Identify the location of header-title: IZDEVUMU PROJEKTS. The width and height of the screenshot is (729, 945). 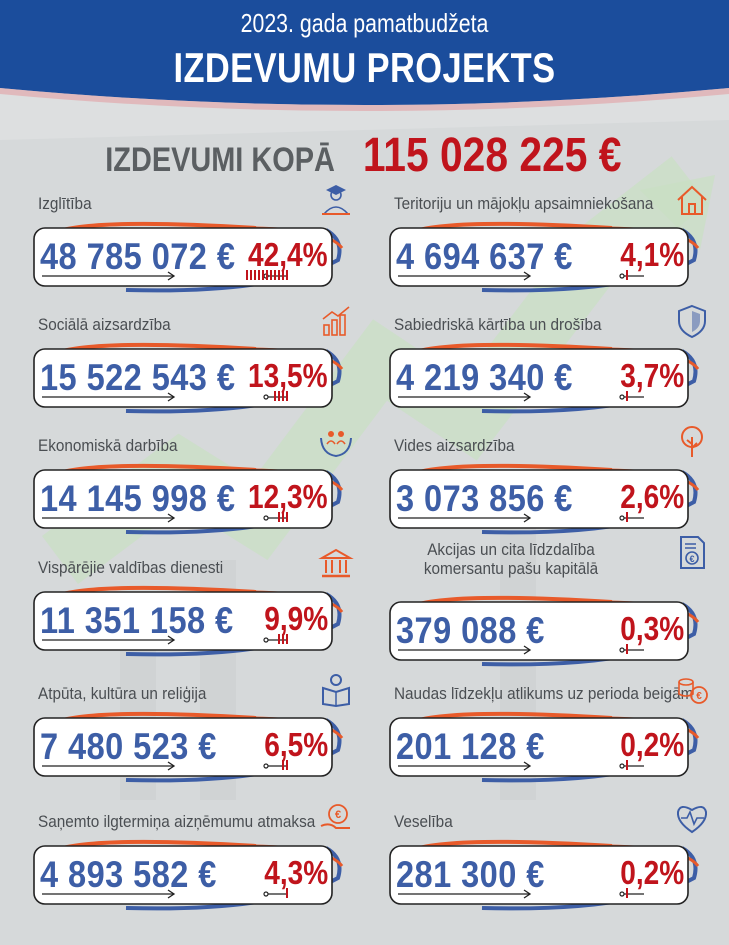
(364, 67).